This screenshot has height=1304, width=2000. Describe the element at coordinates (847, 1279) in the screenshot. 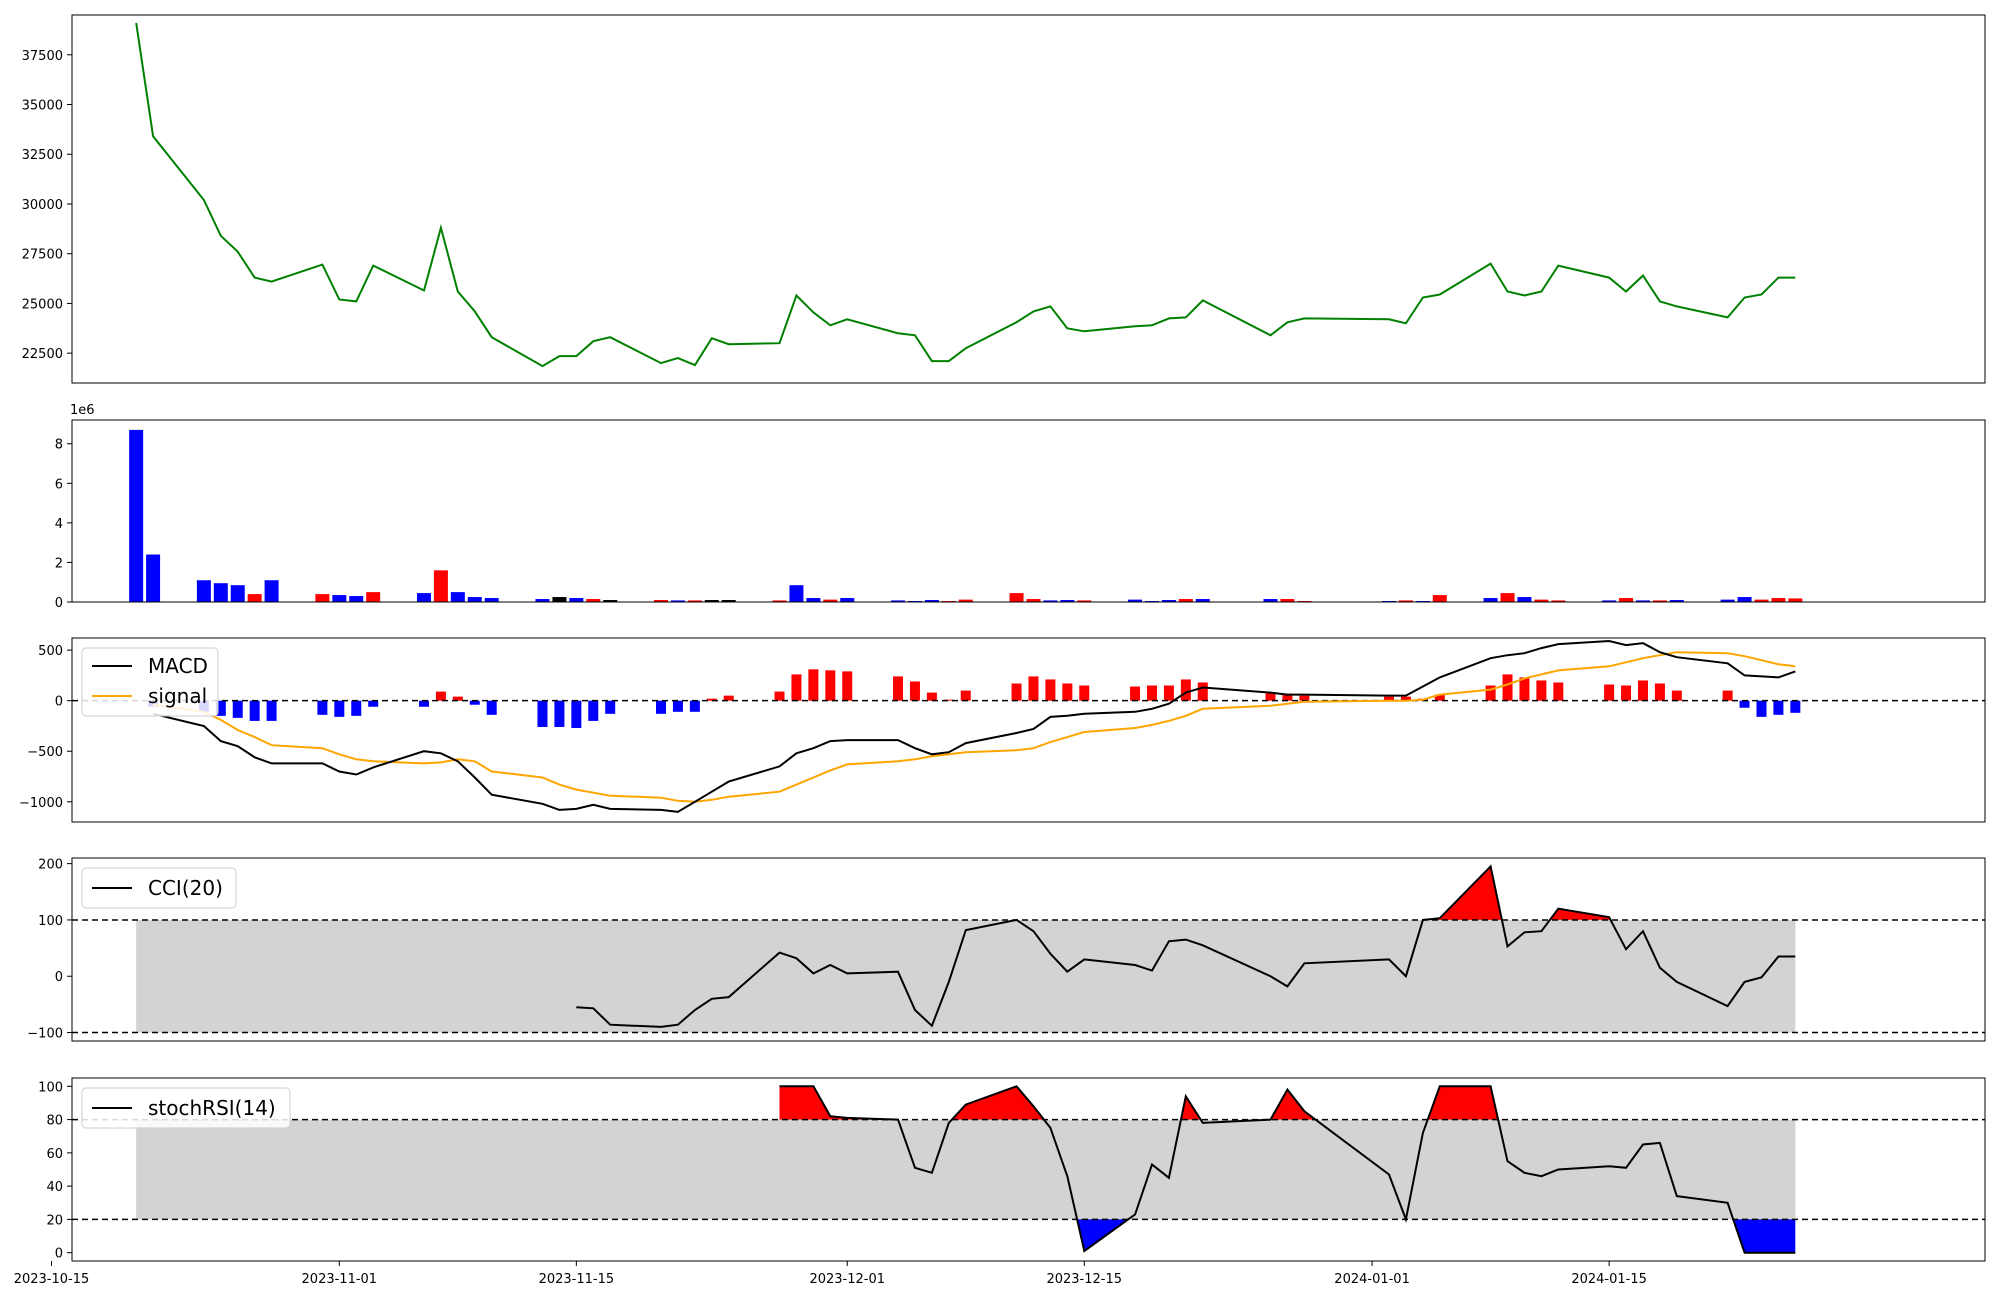

I see `x-tick-label: 2023-12-01` at that location.